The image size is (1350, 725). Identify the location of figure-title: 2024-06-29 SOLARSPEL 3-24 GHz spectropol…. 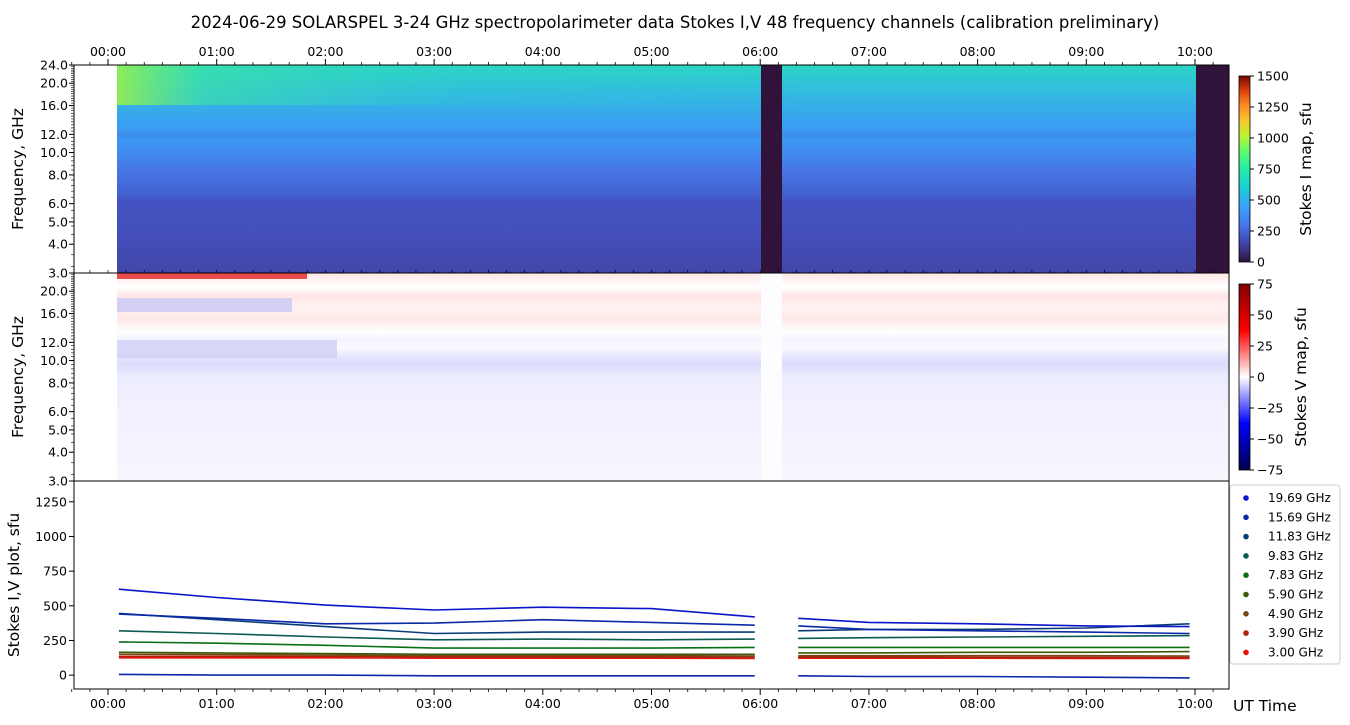
(675, 22).